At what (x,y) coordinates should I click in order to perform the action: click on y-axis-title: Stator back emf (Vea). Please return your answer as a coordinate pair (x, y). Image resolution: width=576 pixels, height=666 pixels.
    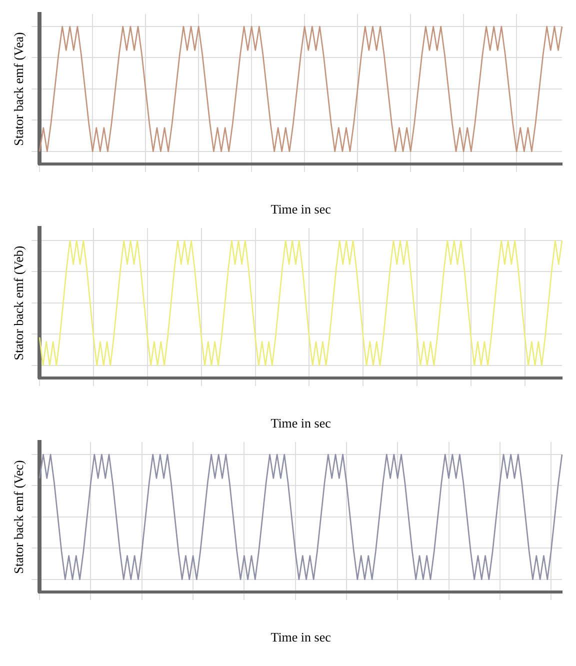
    Looking at the image, I should click on (18, 89).